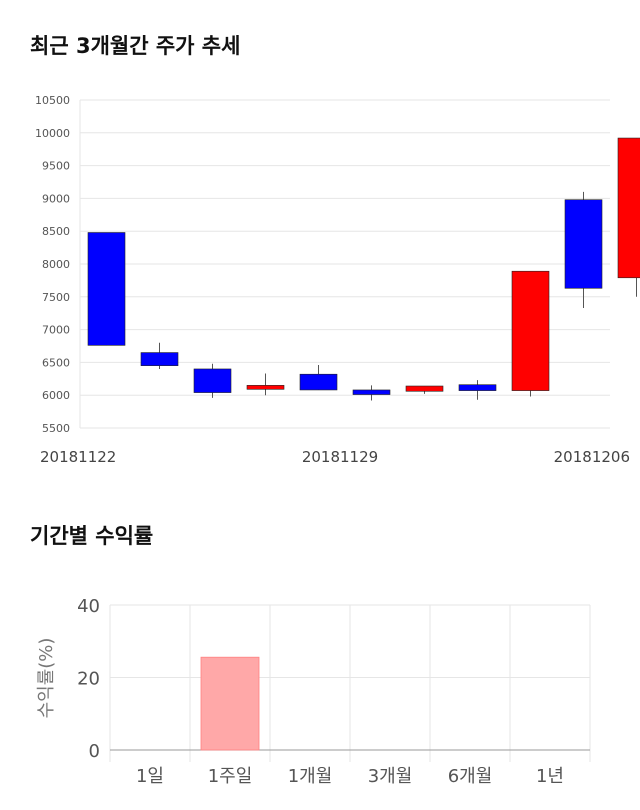 This screenshot has height=810, width=640. I want to click on y-tick-label: 7500, so click(56, 297).